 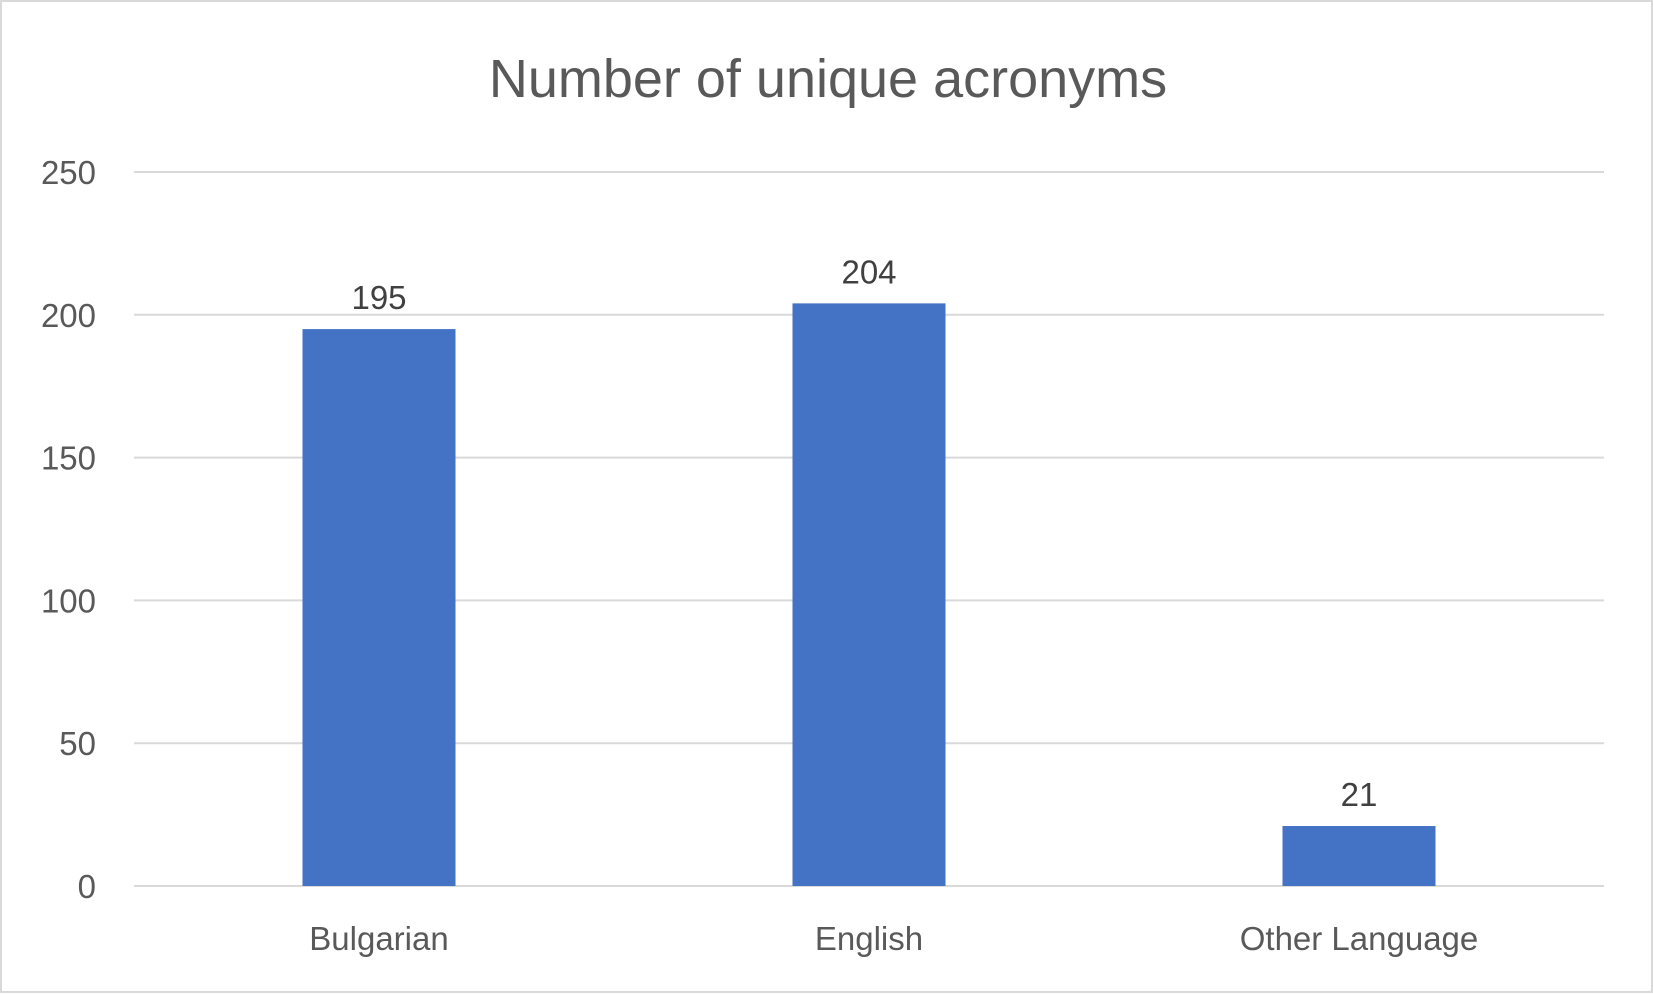 What do you see at coordinates (68, 600) in the screenshot?
I see `y-tick-label: 100` at bounding box center [68, 600].